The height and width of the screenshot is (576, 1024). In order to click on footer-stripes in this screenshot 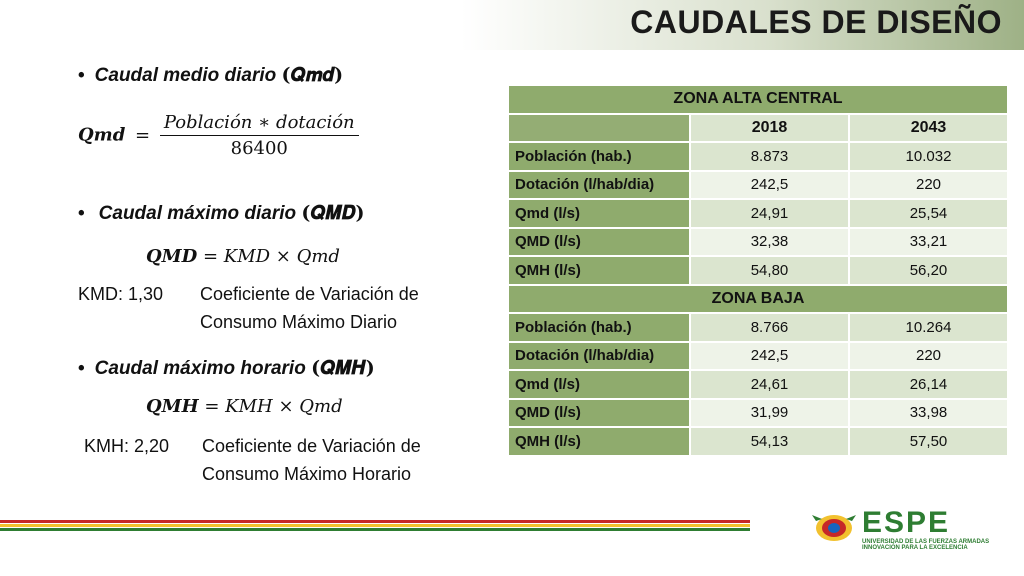, I will do `click(375, 526)`.